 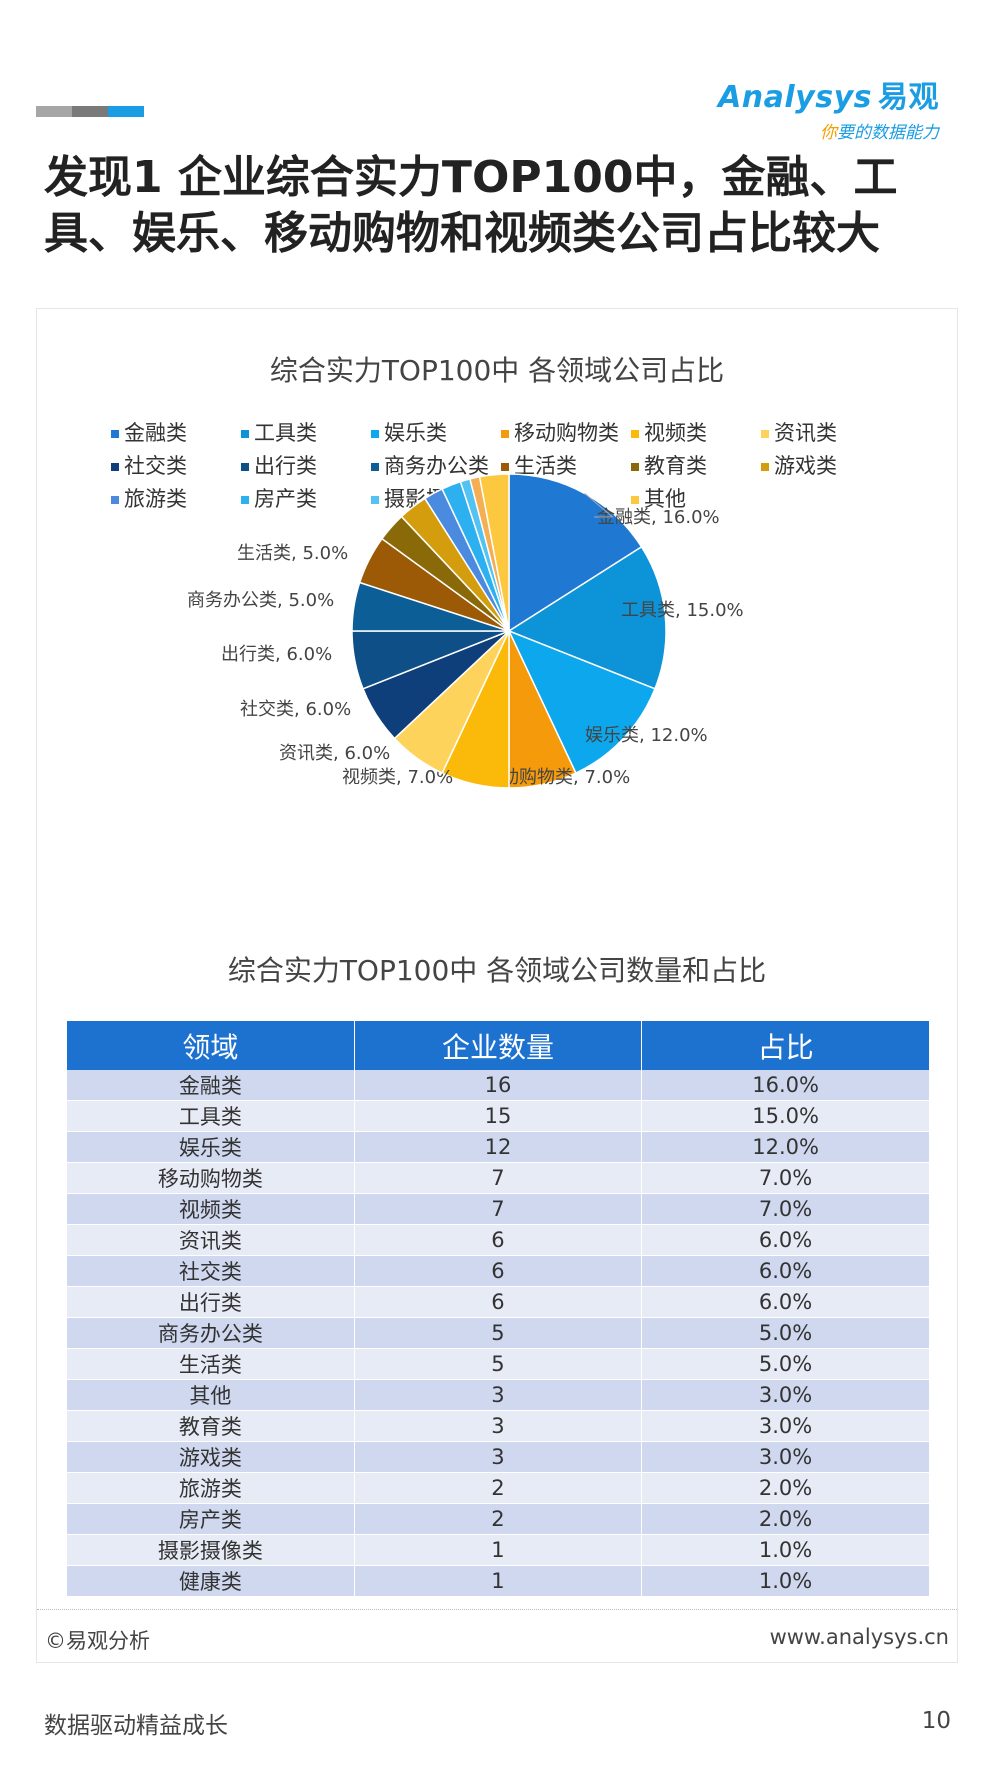 I want to click on legend-label: 旅游类, so click(x=155, y=499).